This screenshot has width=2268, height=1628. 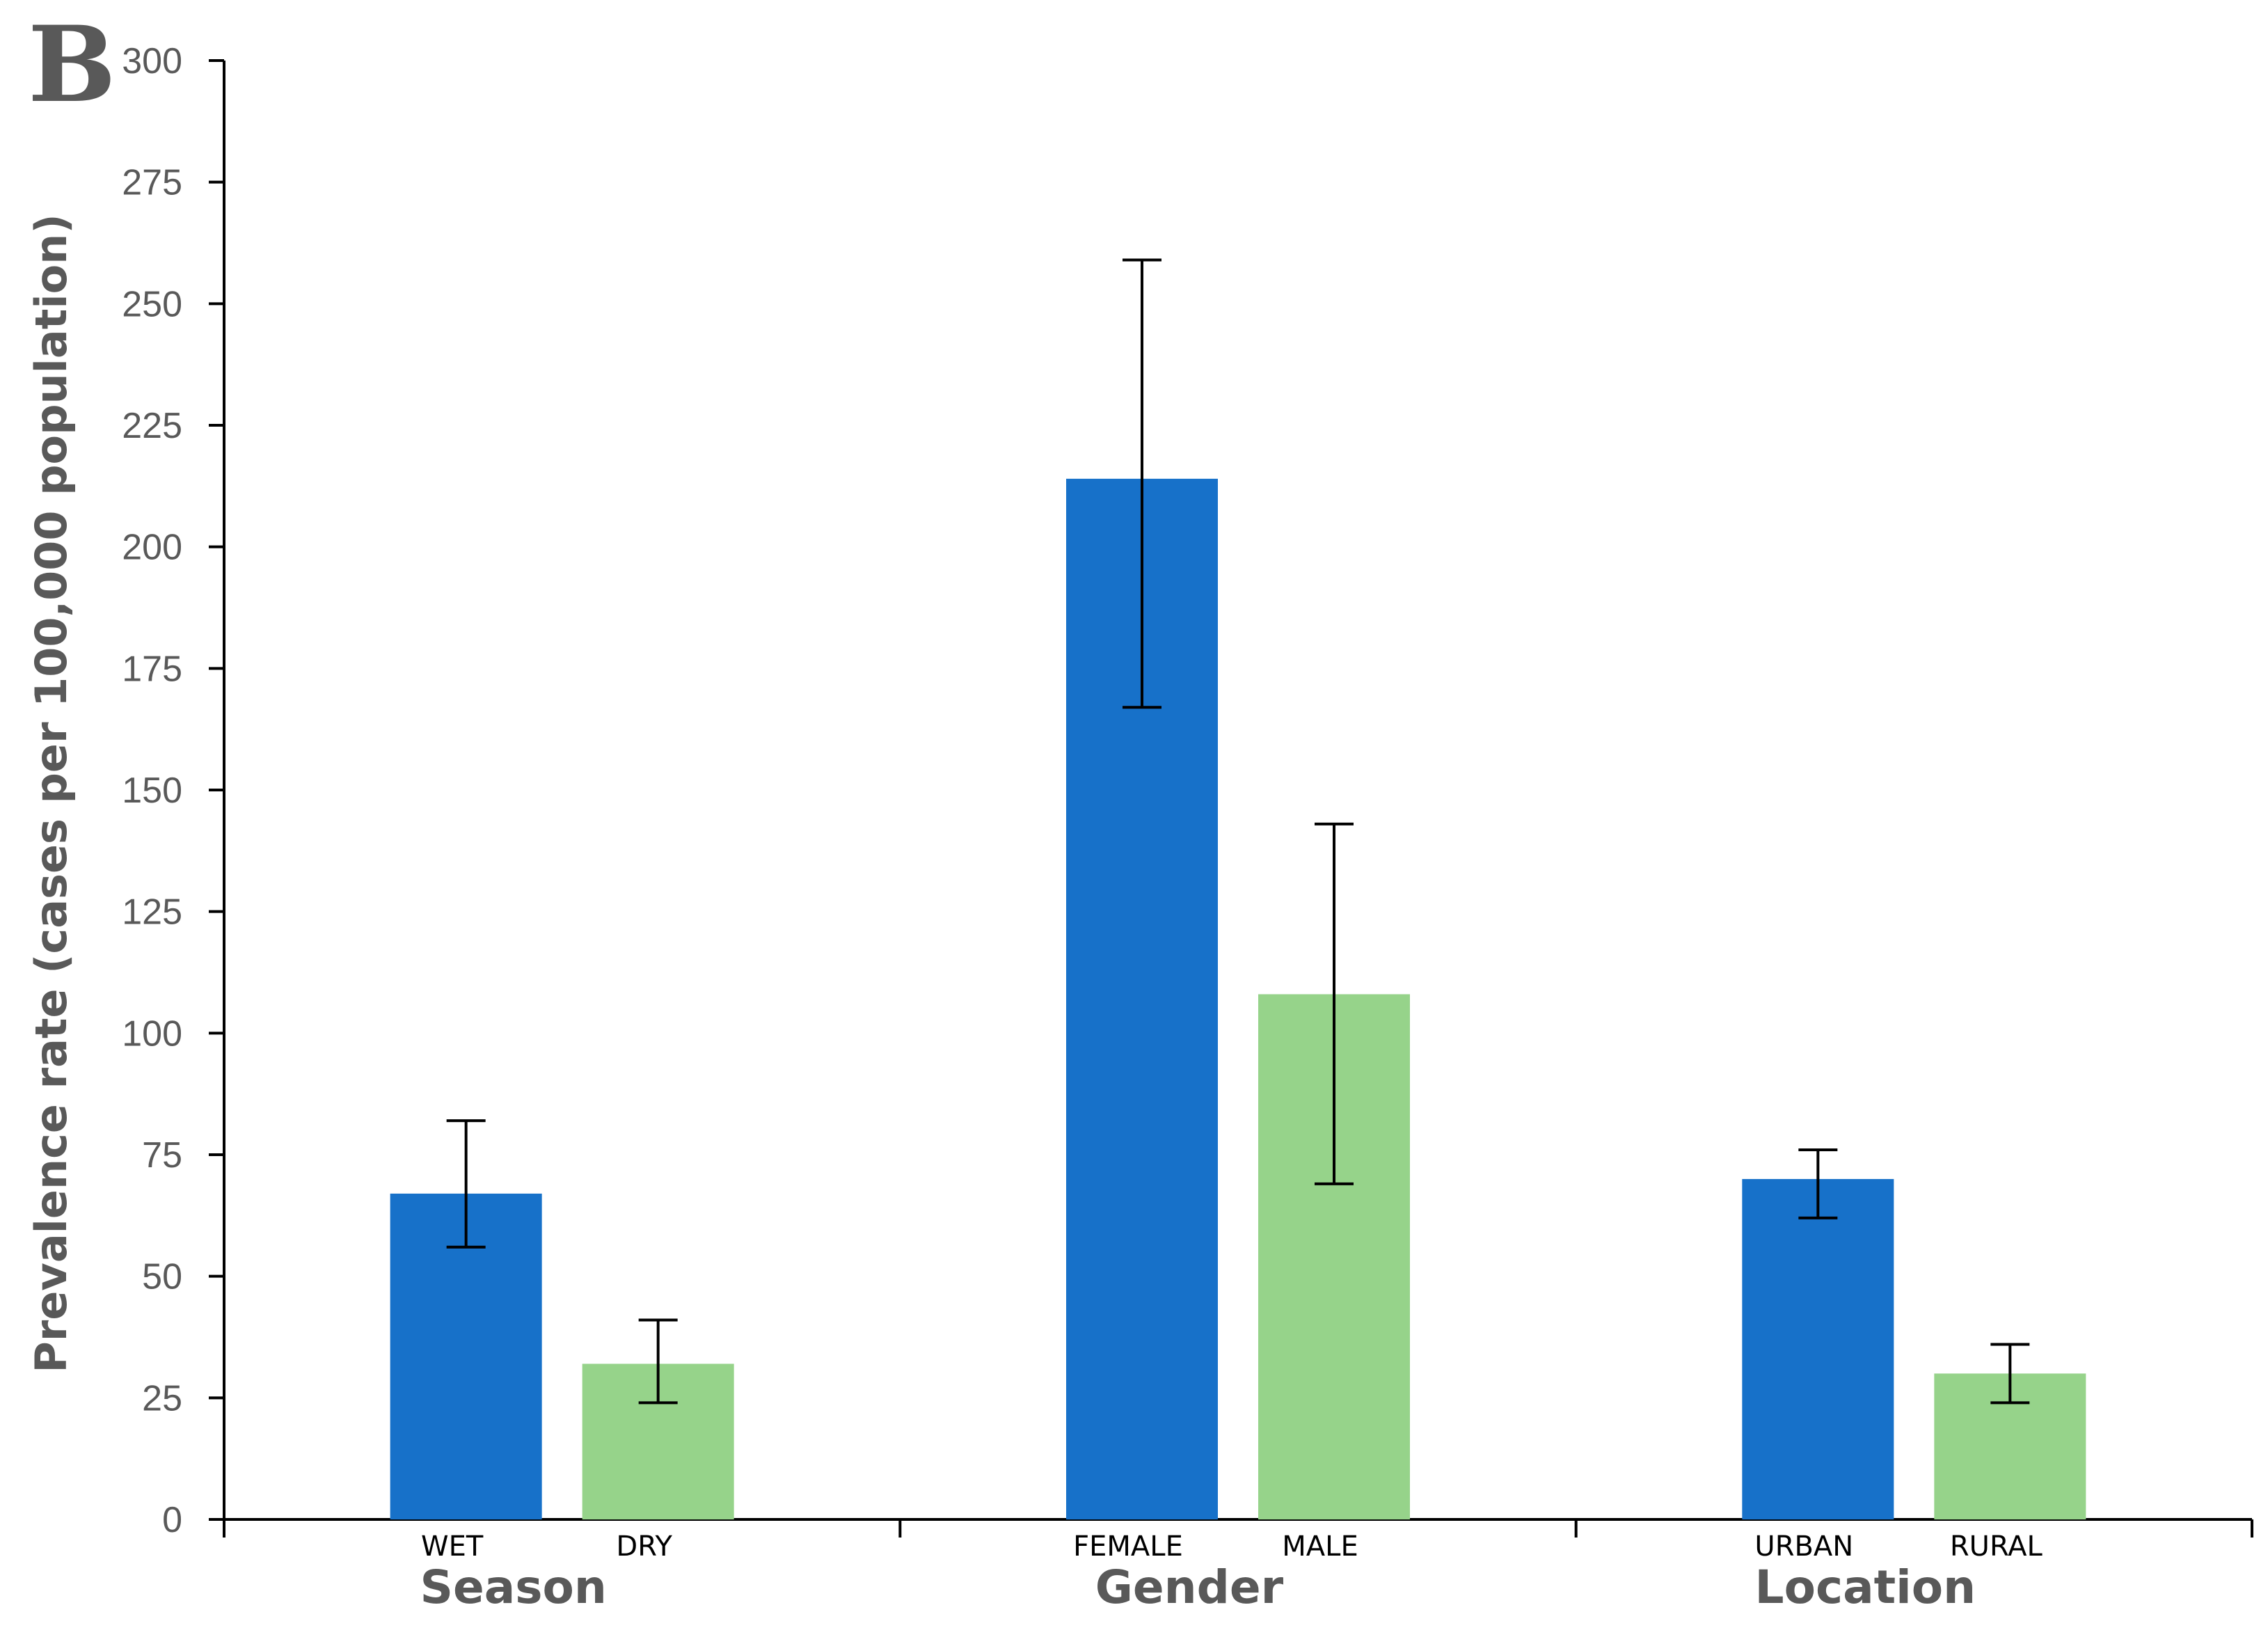 What do you see at coordinates (152, 912) in the screenshot?
I see `y-tick-label: 125` at bounding box center [152, 912].